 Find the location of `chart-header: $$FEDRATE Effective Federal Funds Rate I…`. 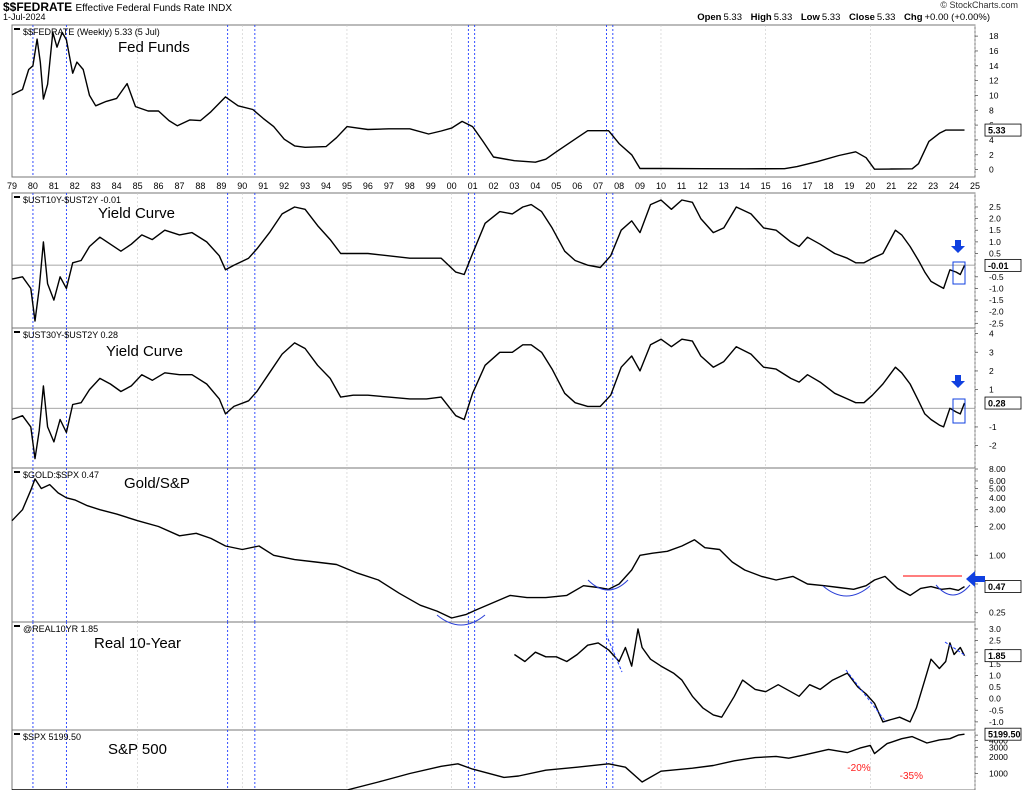

chart-header: $$FEDRATE Effective Federal Funds Rate I… is located at coordinates (512, 11).